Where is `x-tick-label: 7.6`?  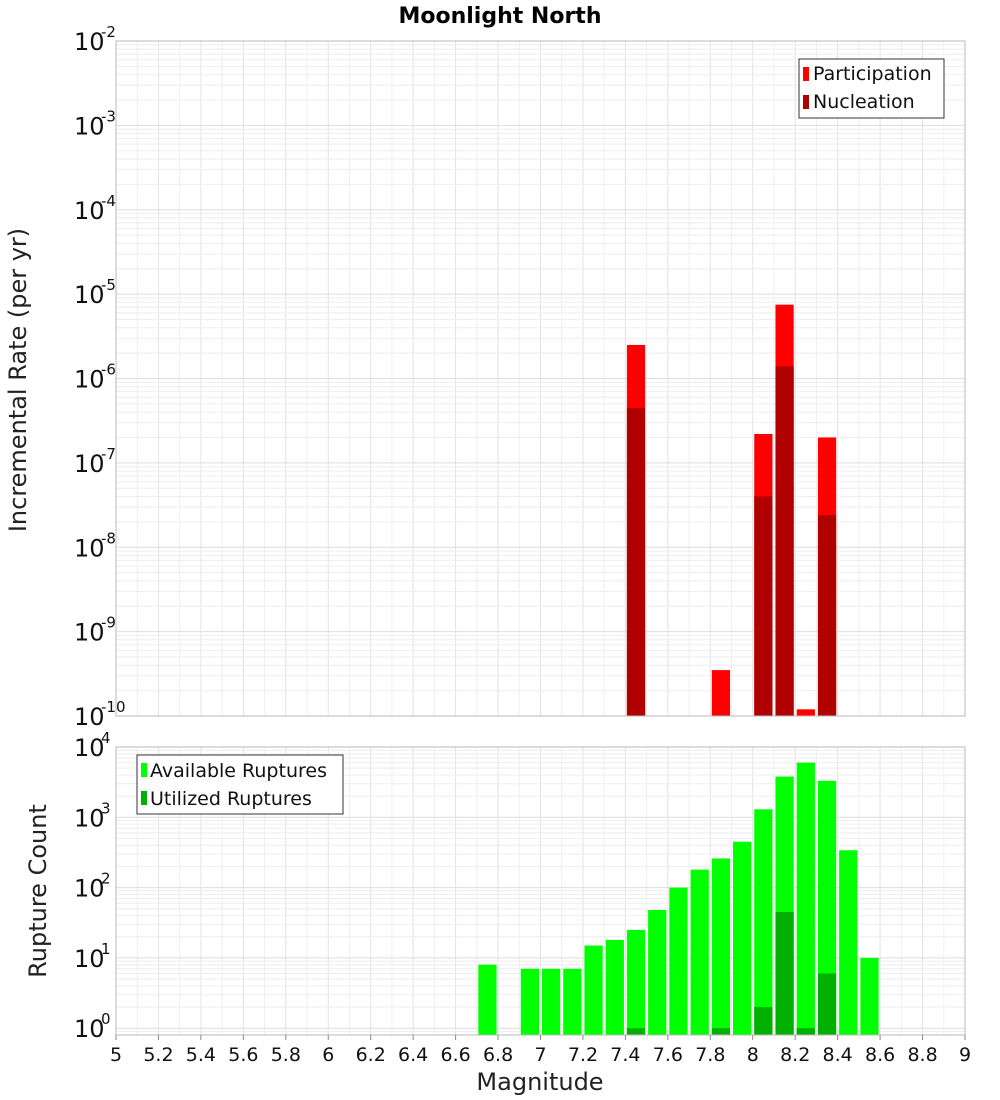
x-tick-label: 7.6 is located at coordinates (668, 1055).